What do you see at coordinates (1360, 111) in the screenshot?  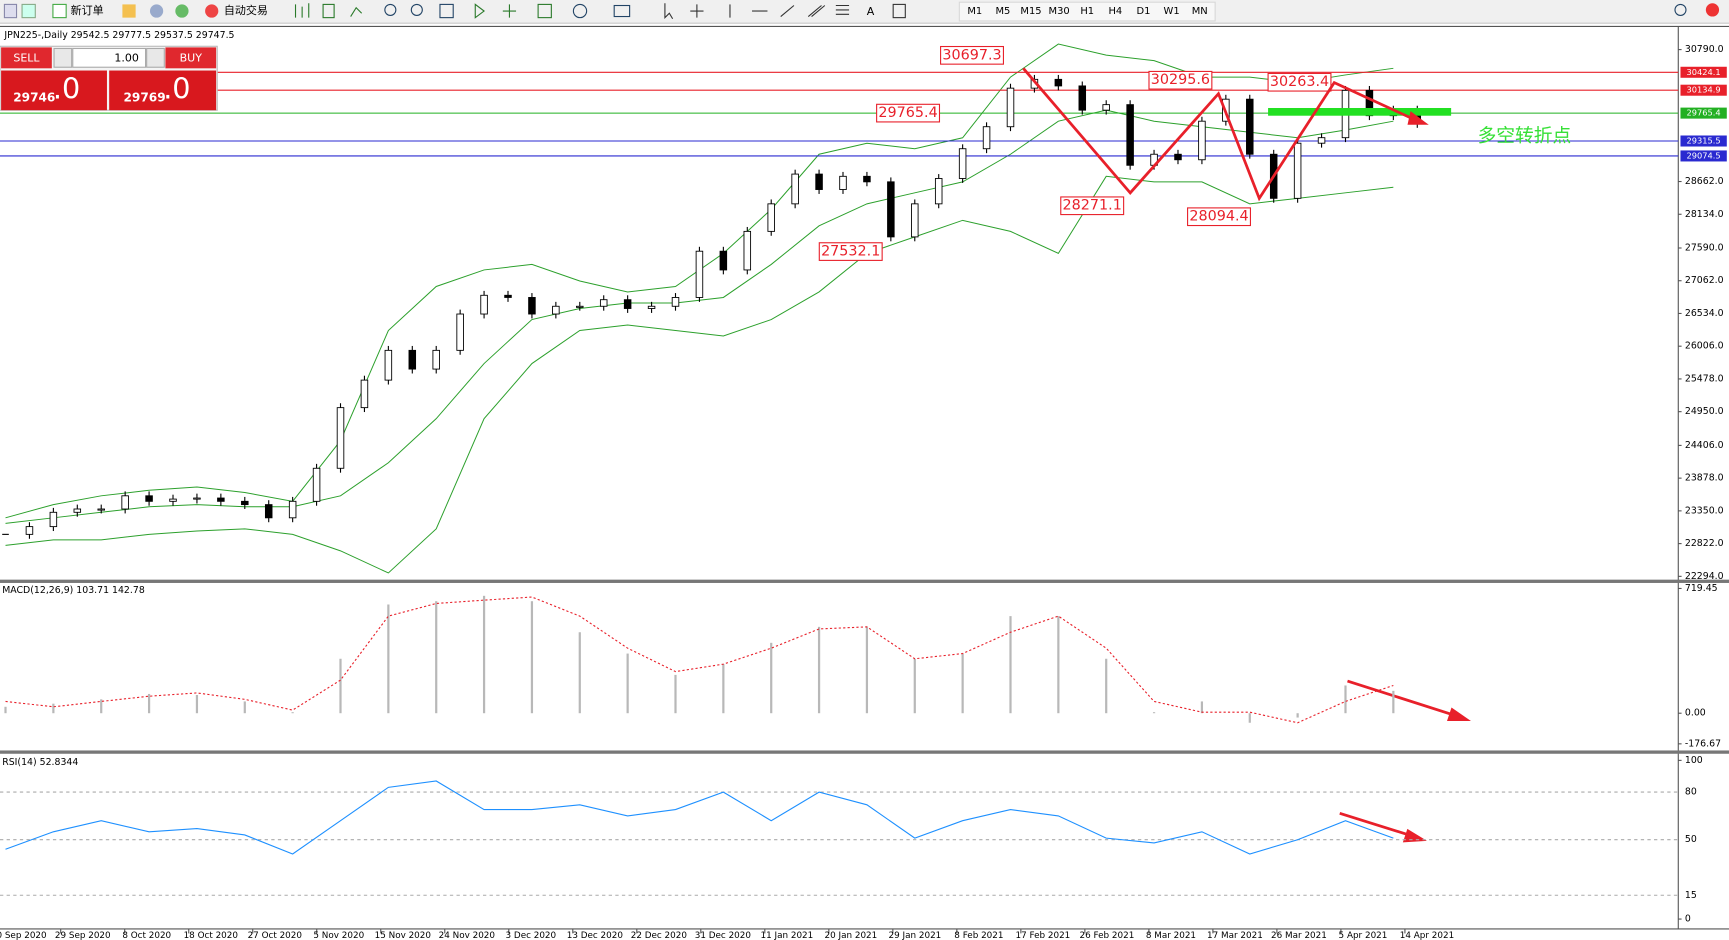 I see `support-bar` at bounding box center [1360, 111].